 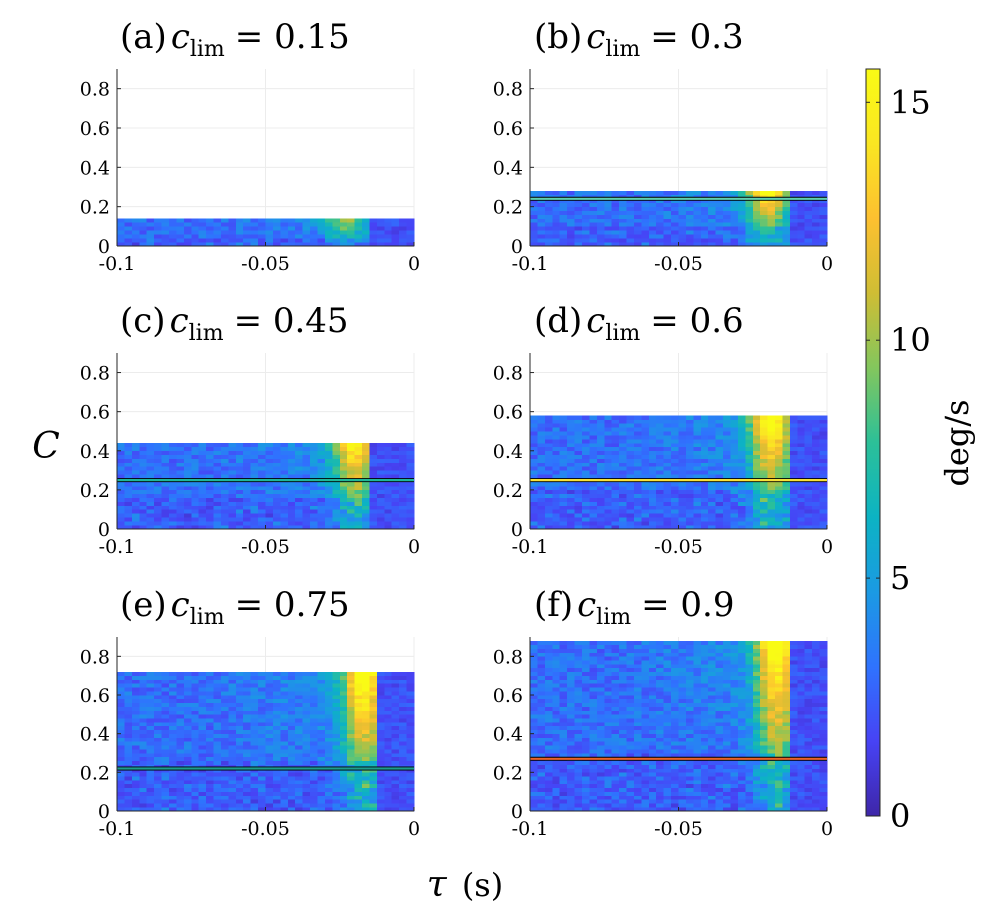 What do you see at coordinates (696, 37) in the screenshot?
I see `panel-title-value: = 0.3` at bounding box center [696, 37].